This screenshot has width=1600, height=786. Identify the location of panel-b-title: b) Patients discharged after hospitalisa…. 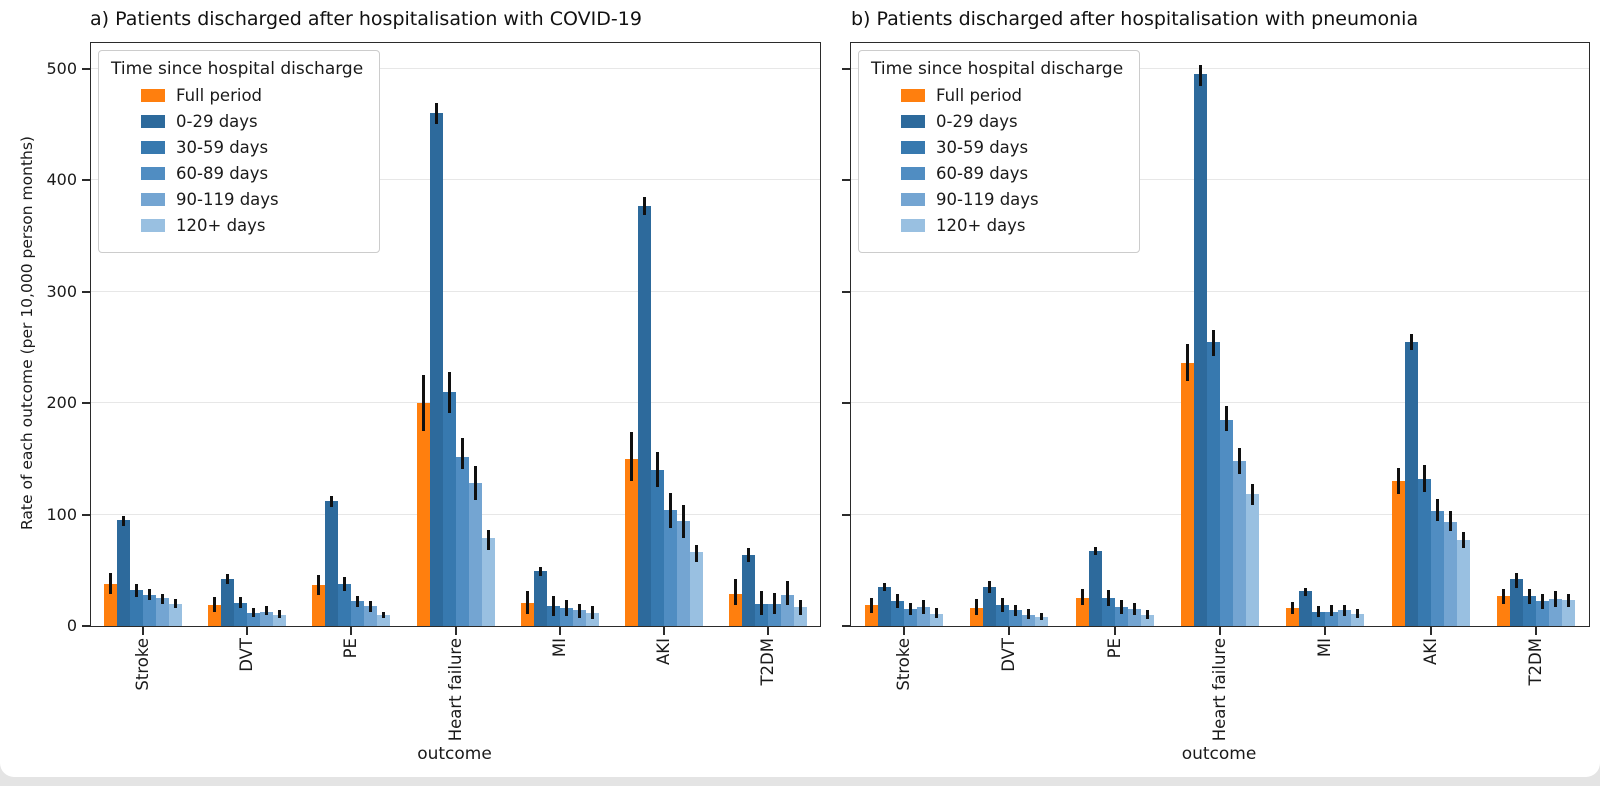
(1135, 19).